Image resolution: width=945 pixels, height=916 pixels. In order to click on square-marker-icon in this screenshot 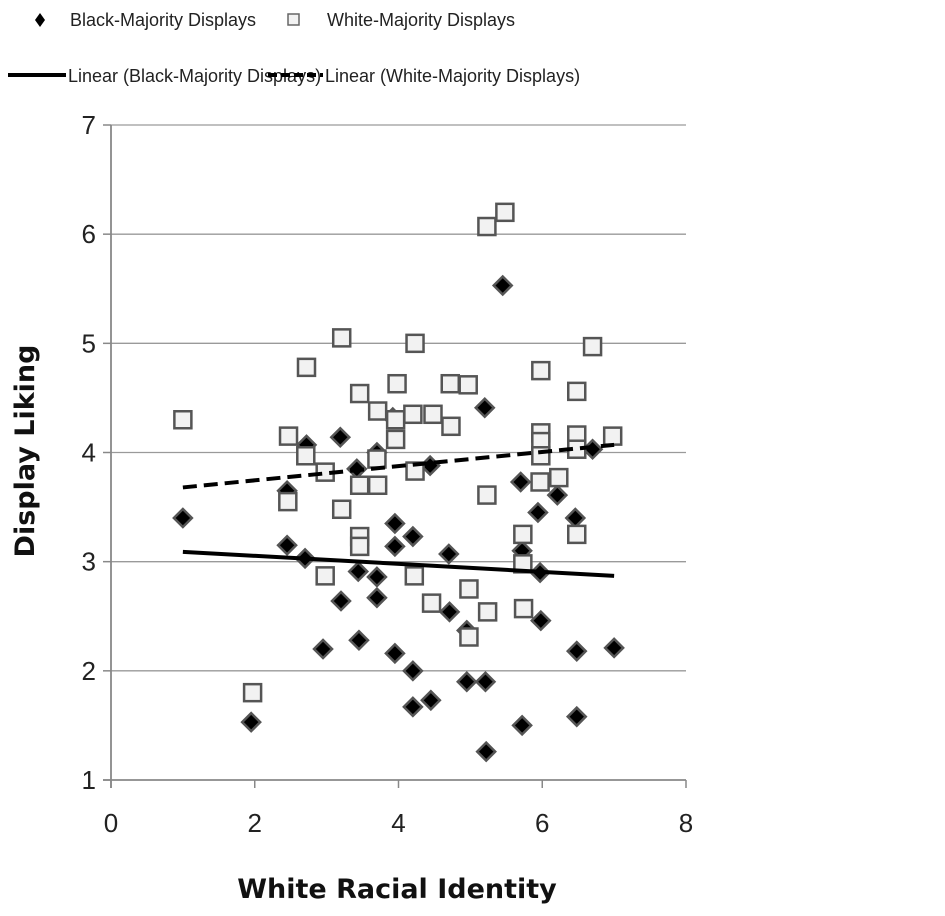, I will do `click(293, 19)`.